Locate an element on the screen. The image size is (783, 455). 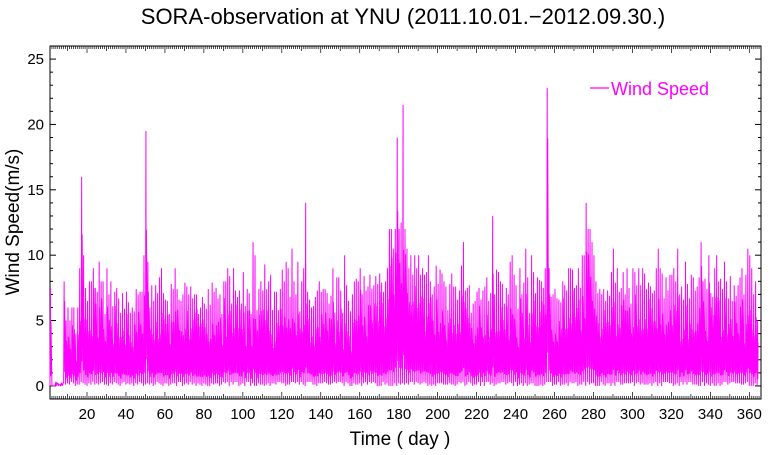
x-tick-label: 360 is located at coordinates (749, 414).